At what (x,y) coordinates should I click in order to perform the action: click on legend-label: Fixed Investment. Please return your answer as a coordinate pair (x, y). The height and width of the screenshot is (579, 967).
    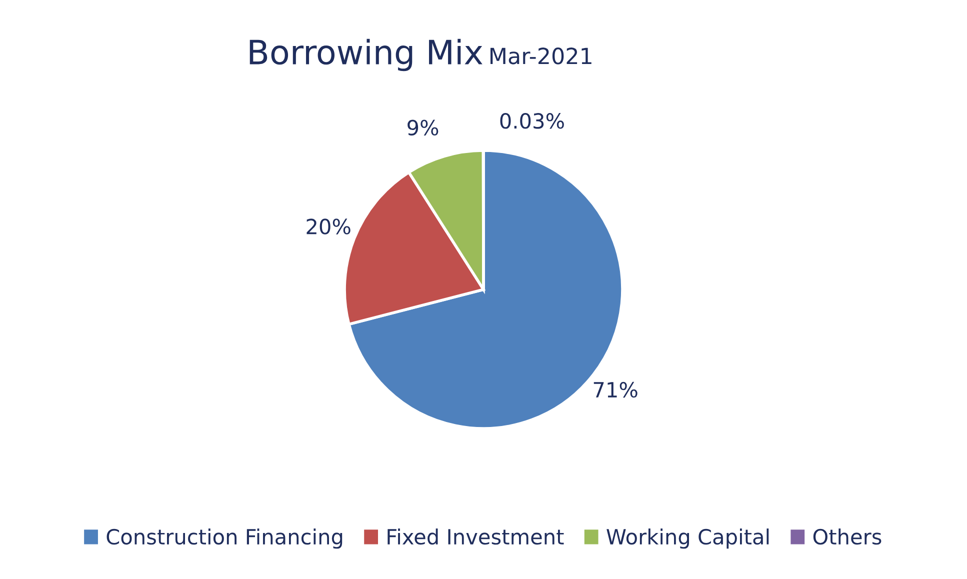
    Looking at the image, I should click on (476, 536).